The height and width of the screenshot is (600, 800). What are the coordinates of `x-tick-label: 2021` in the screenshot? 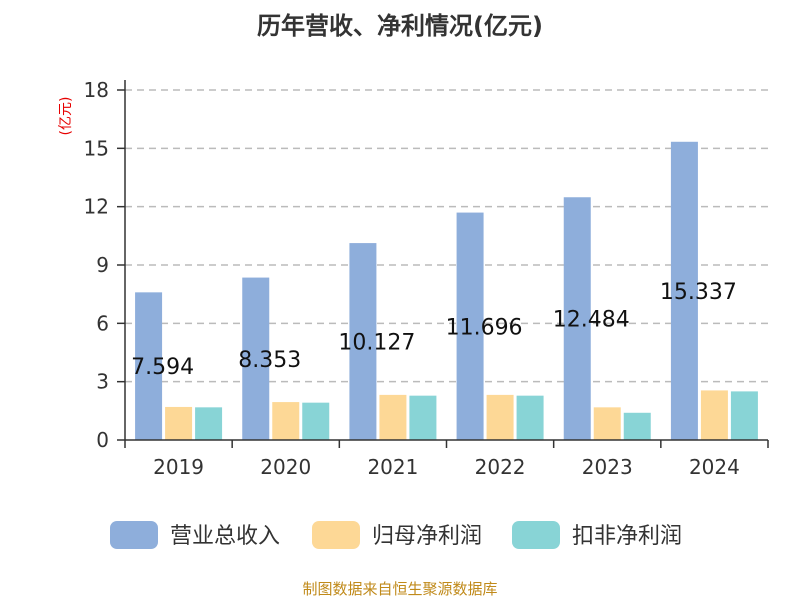 It's located at (392, 467).